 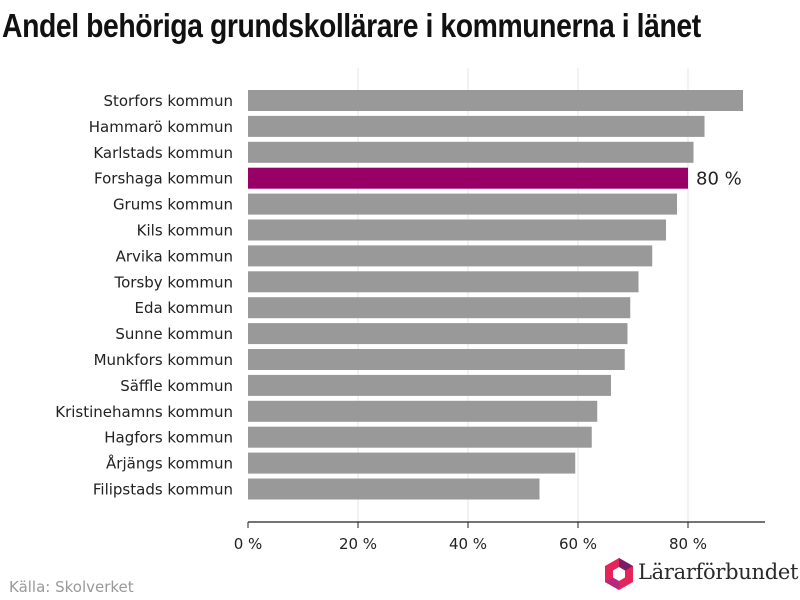 What do you see at coordinates (619, 574) in the screenshot?
I see `brand-mark-icon` at bounding box center [619, 574].